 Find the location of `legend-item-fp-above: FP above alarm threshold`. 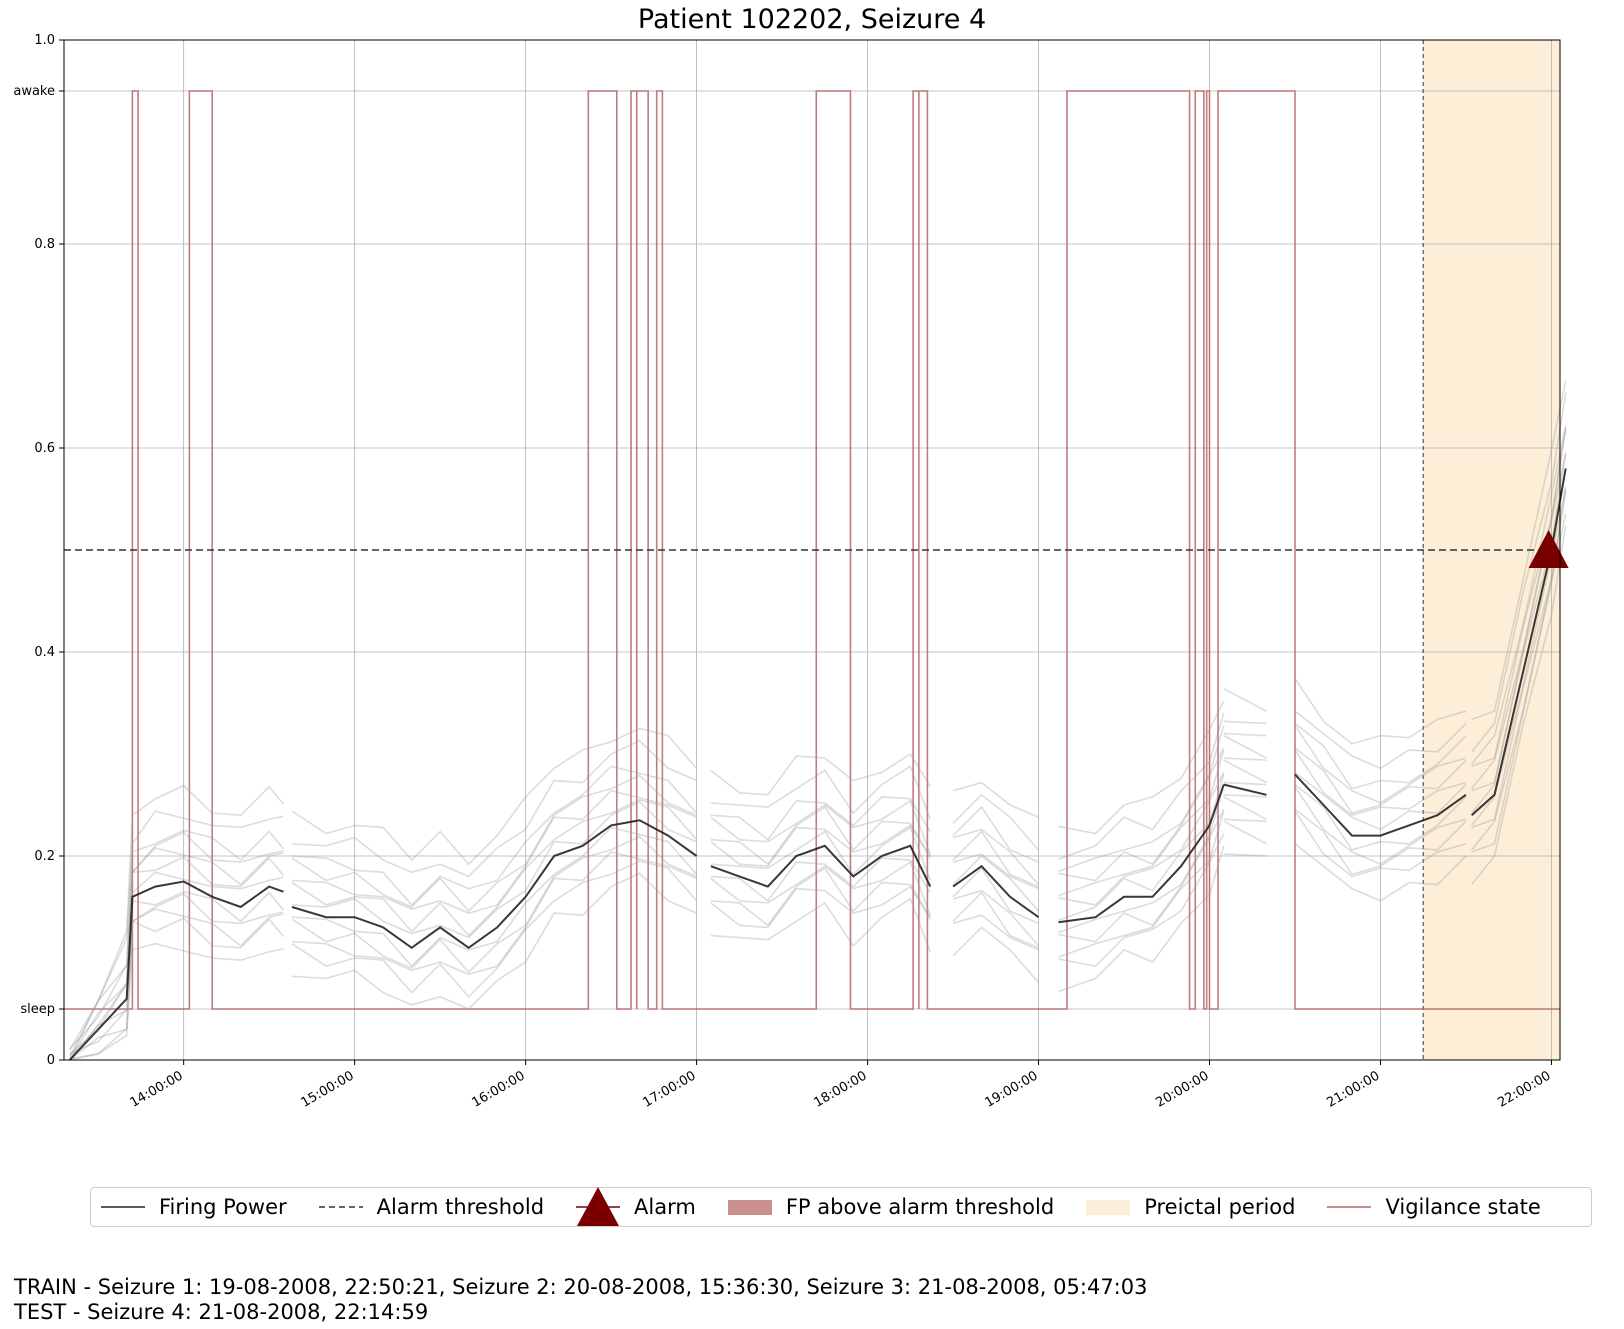

legend-item-fp-above: FP above alarm threshold is located at coordinates (891, 1207).